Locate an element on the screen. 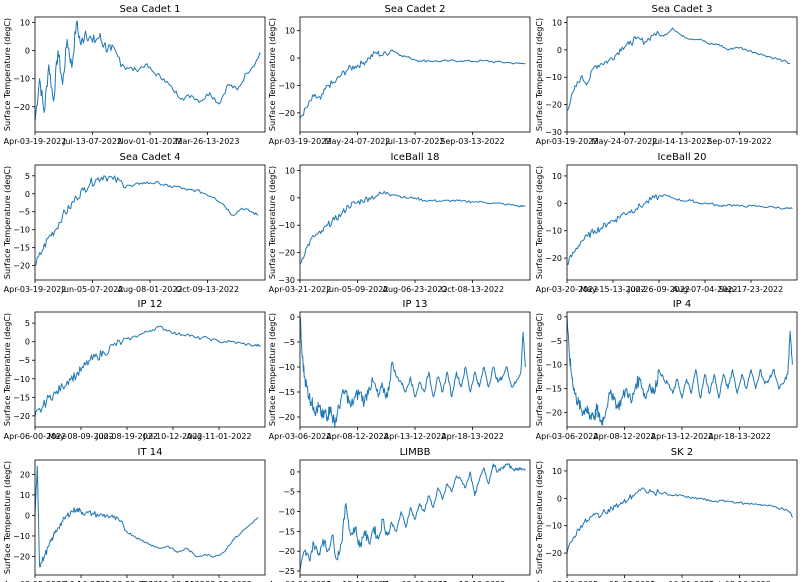 This screenshot has width=802, height=582. x-tick-label: Aug-06-23-2022 is located at coordinates (415, 289).